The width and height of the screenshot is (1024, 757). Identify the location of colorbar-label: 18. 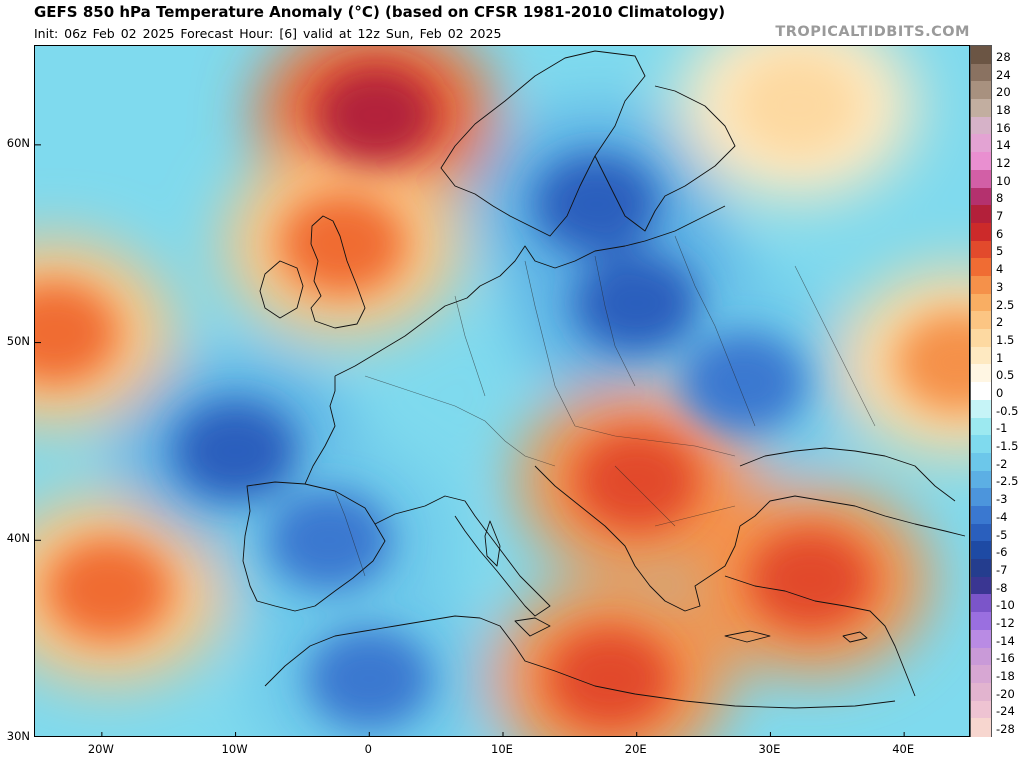
(1003, 109).